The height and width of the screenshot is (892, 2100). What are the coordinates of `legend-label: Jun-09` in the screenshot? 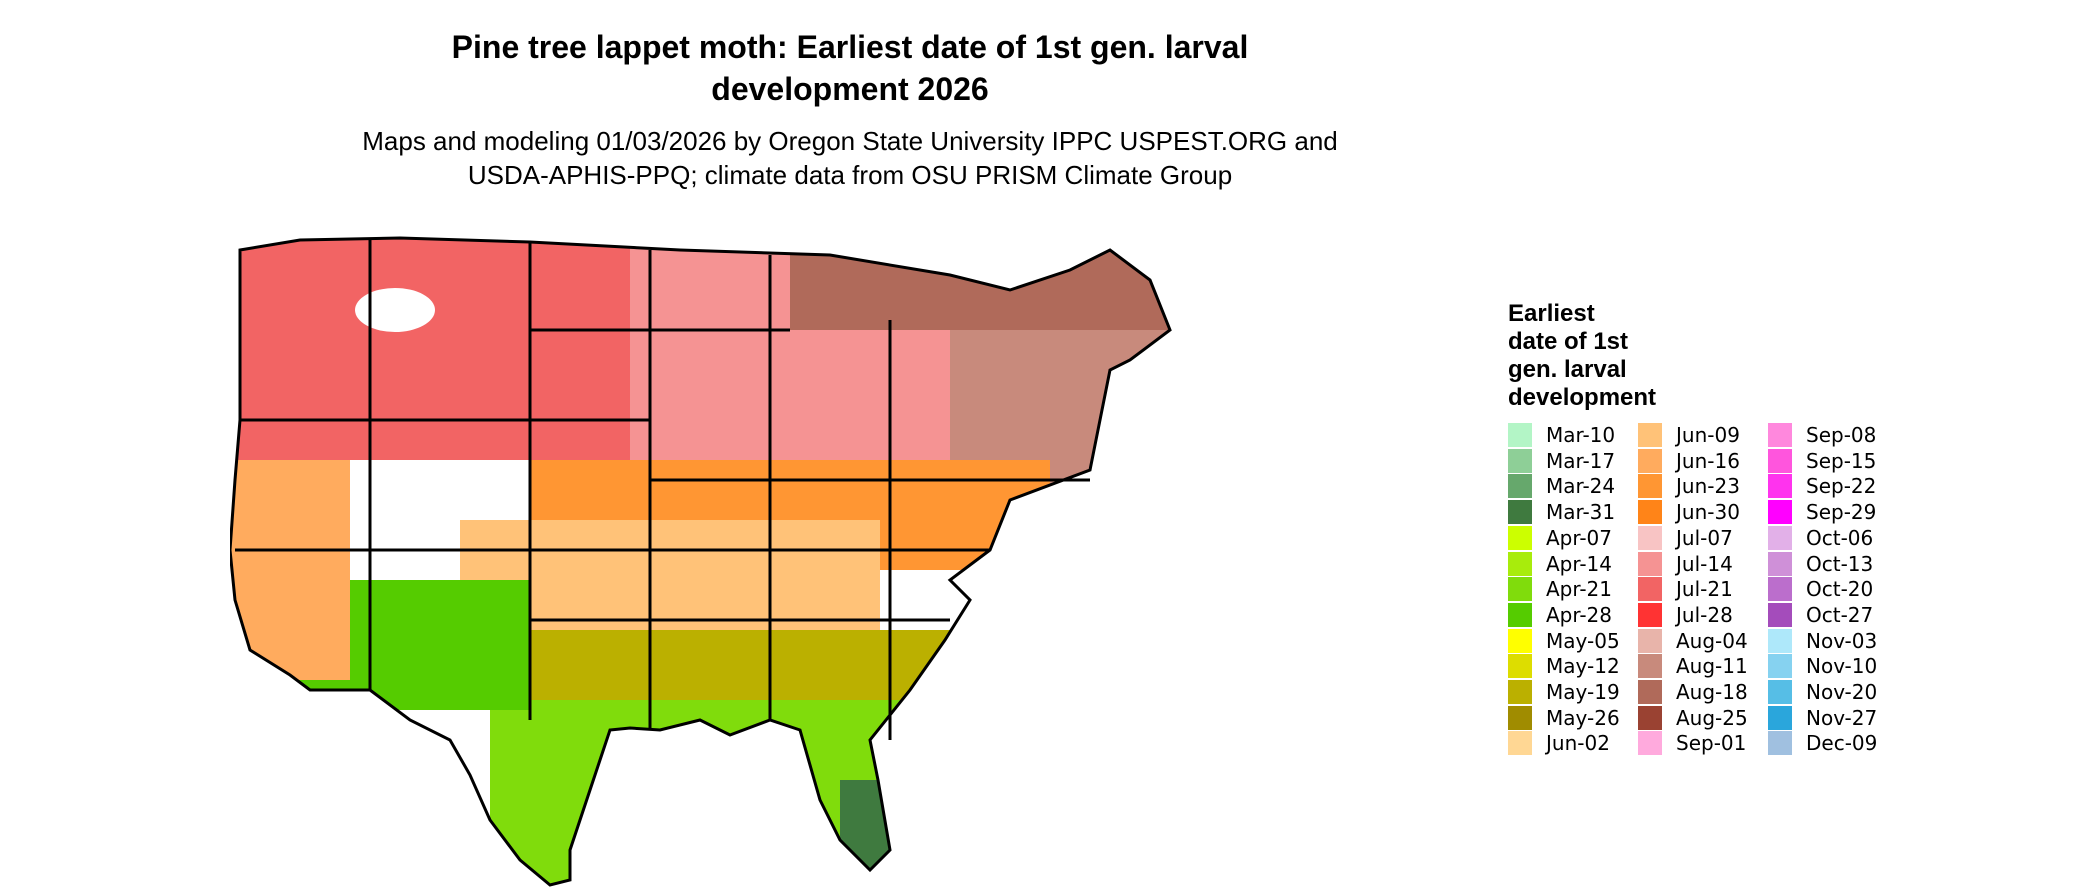 It's located at (1708, 435).